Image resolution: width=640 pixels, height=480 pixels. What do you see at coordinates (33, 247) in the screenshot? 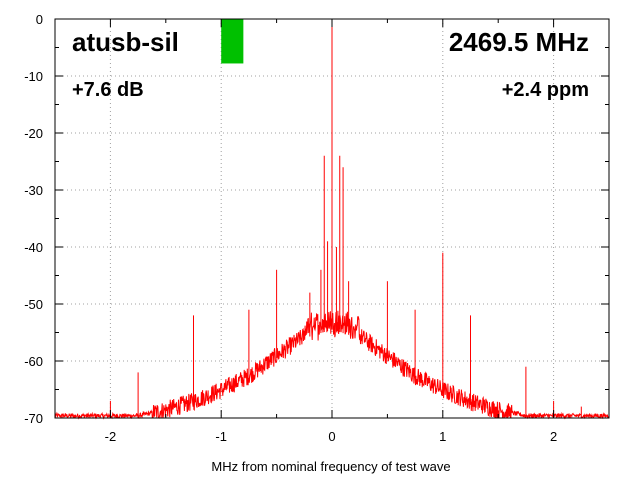
I see `y-tick-label-4: -40` at bounding box center [33, 247].